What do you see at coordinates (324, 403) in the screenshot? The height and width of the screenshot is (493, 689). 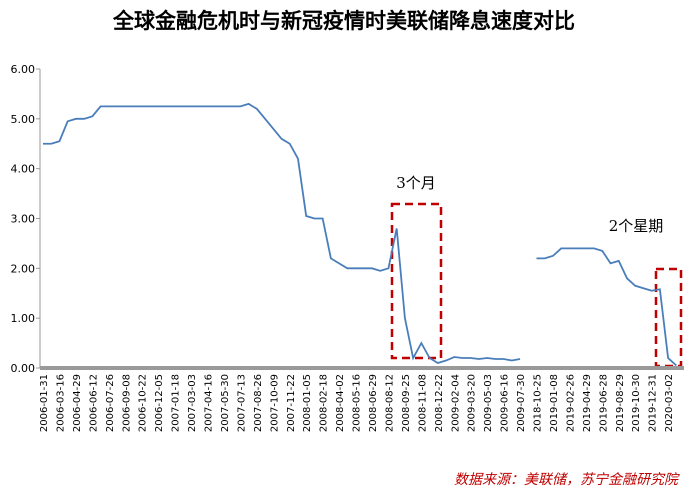 I see `x-tick-label: 2008-02-18` at bounding box center [324, 403].